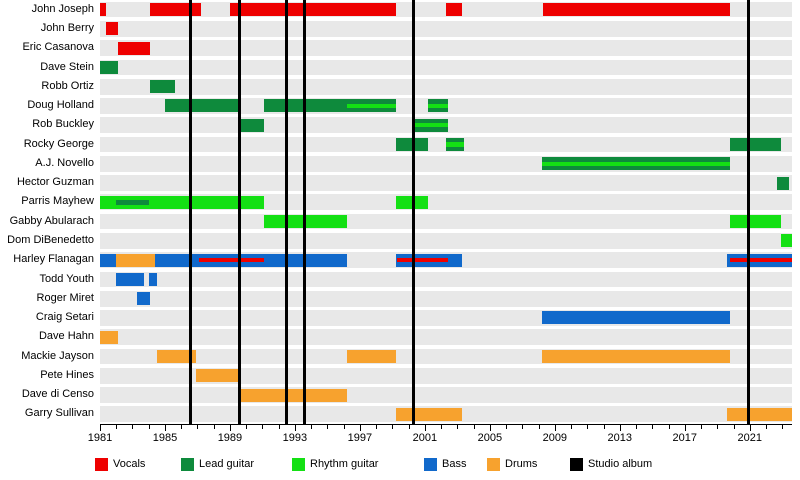 This screenshot has height=480, width=800. What do you see at coordinates (55, 182) in the screenshot?
I see `member-label: Hector Guzman` at bounding box center [55, 182].